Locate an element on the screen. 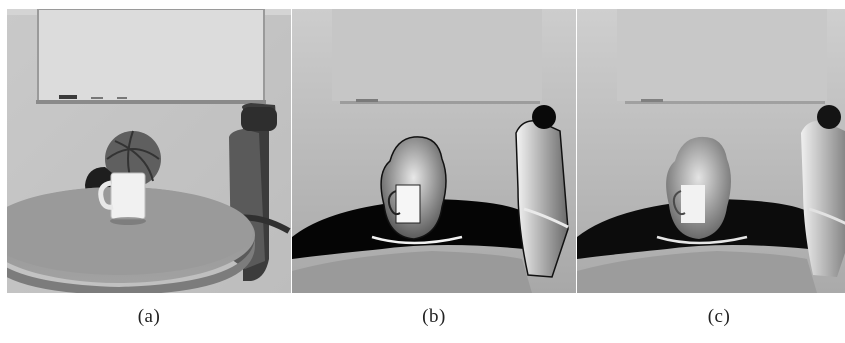  caption-b: (b) is located at coordinates (434, 316).